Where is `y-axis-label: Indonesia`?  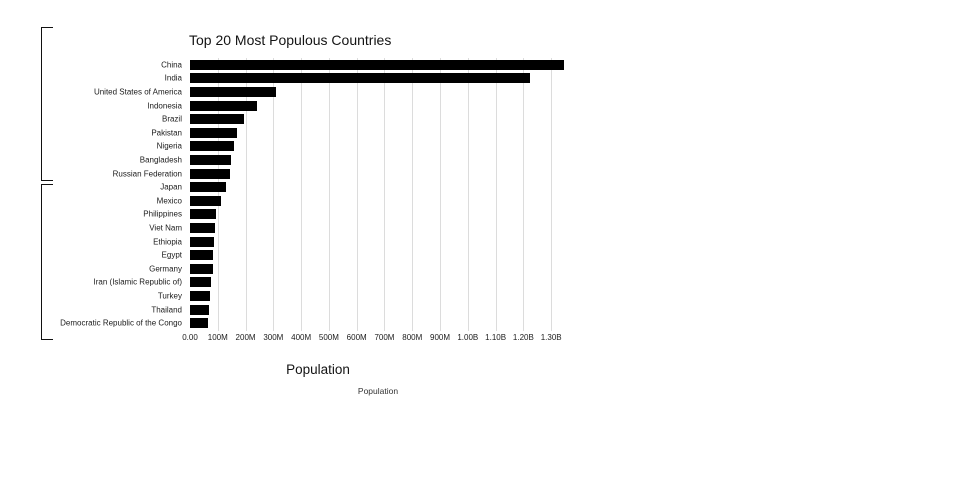
y-axis-label: Indonesia is located at coordinates (164, 106).